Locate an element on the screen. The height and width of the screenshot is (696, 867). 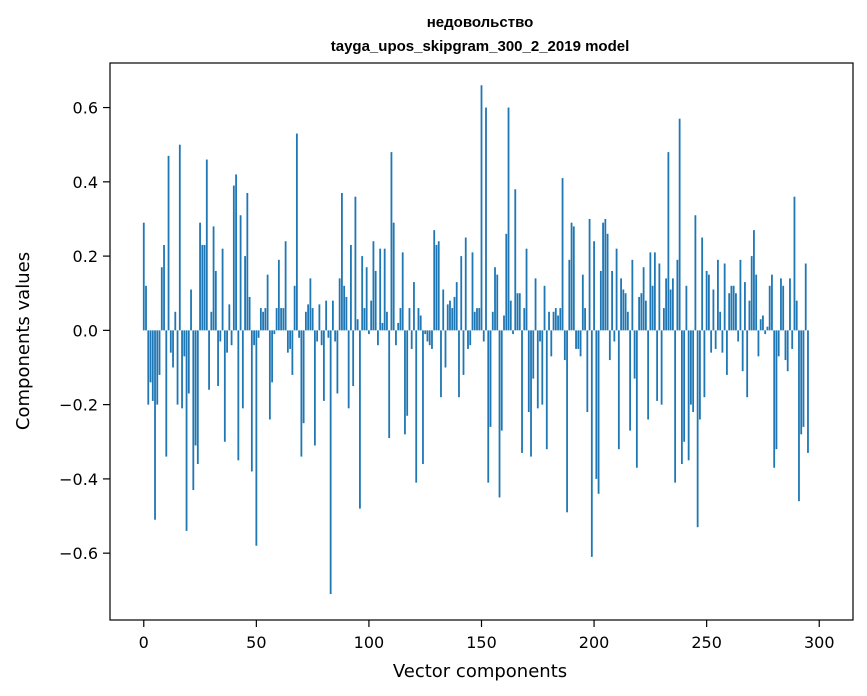
x-tick-label: 250 is located at coordinates (706, 642).